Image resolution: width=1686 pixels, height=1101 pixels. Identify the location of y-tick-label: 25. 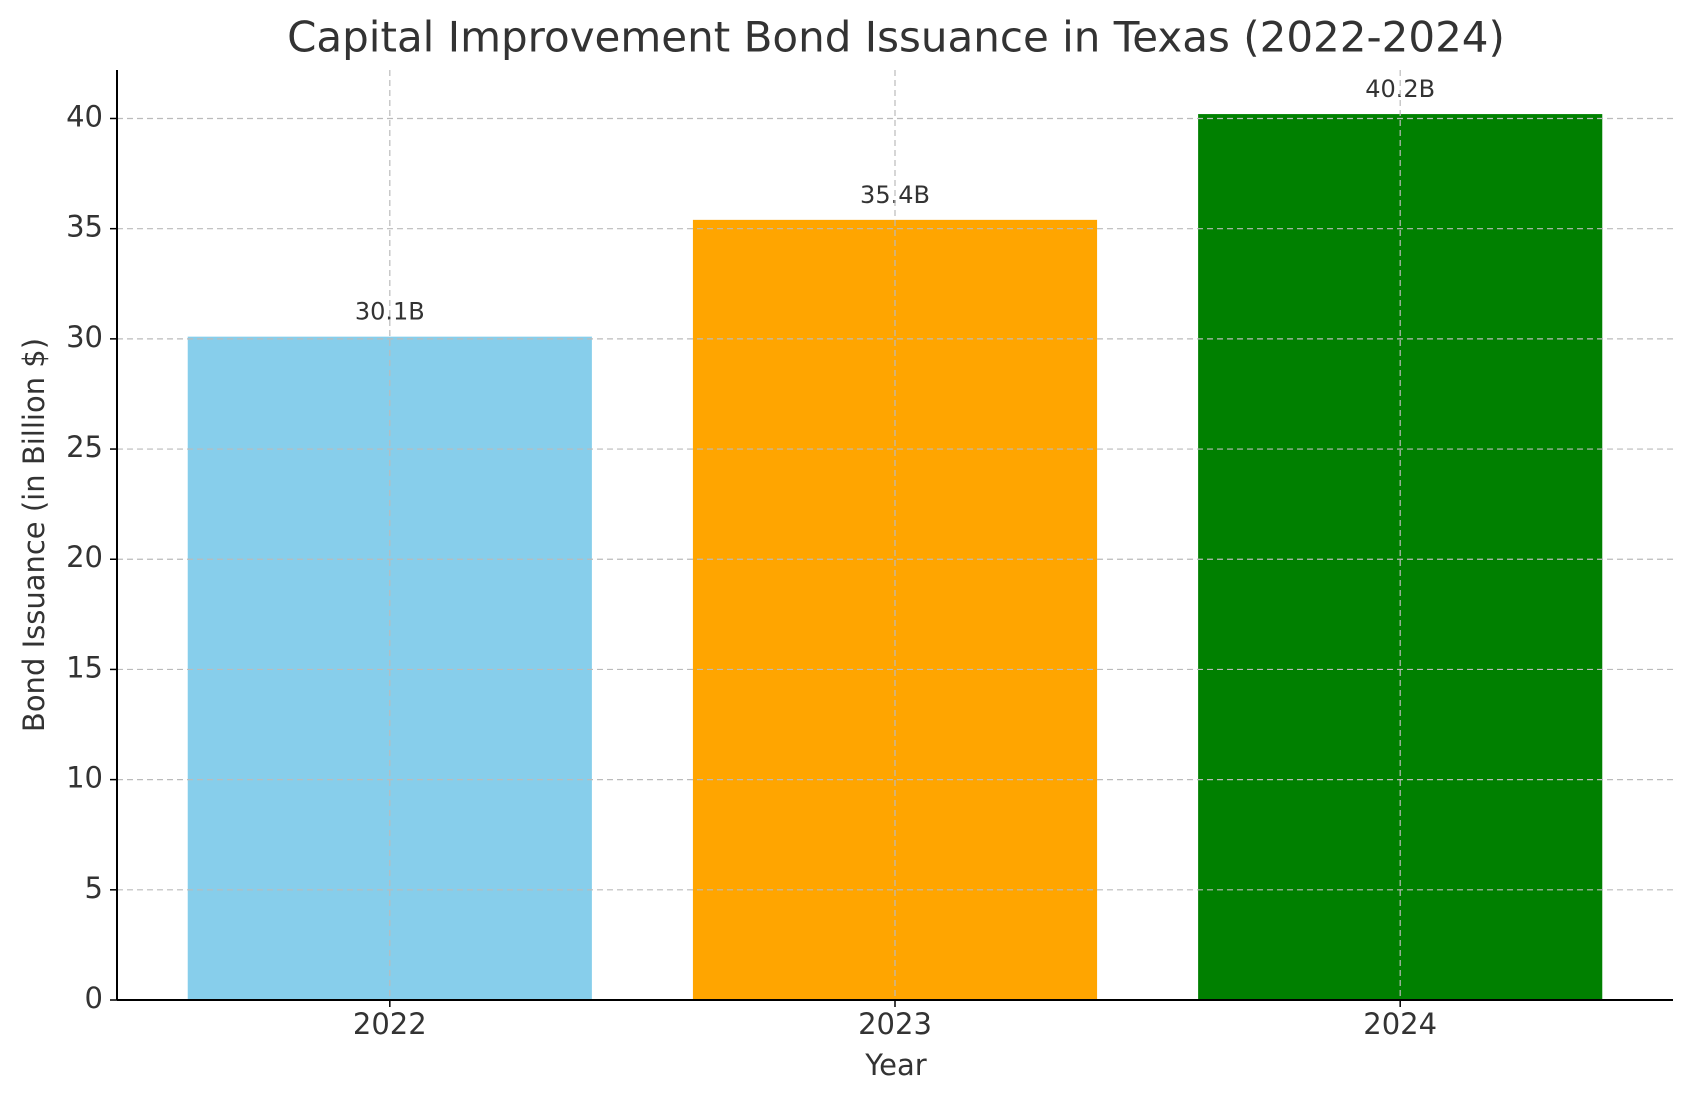
(84, 447).